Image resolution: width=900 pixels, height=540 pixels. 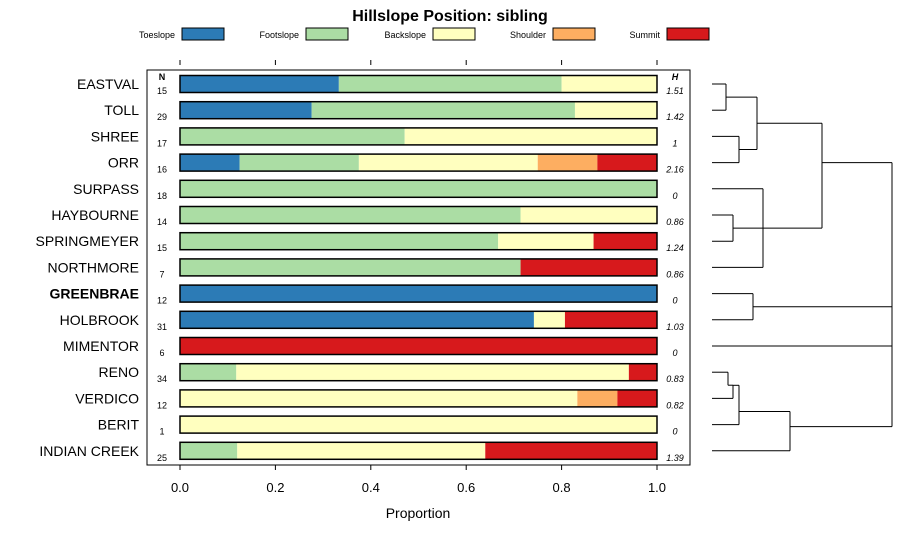 I want to click on row-n-value: 18, so click(x=162, y=196).